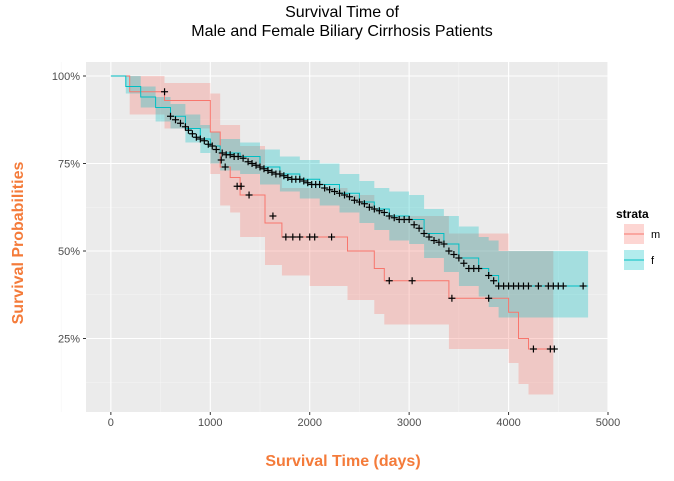 The height and width of the screenshot is (481, 674). What do you see at coordinates (210, 423) in the screenshot?
I see `x-tick-label: 1000` at bounding box center [210, 423].